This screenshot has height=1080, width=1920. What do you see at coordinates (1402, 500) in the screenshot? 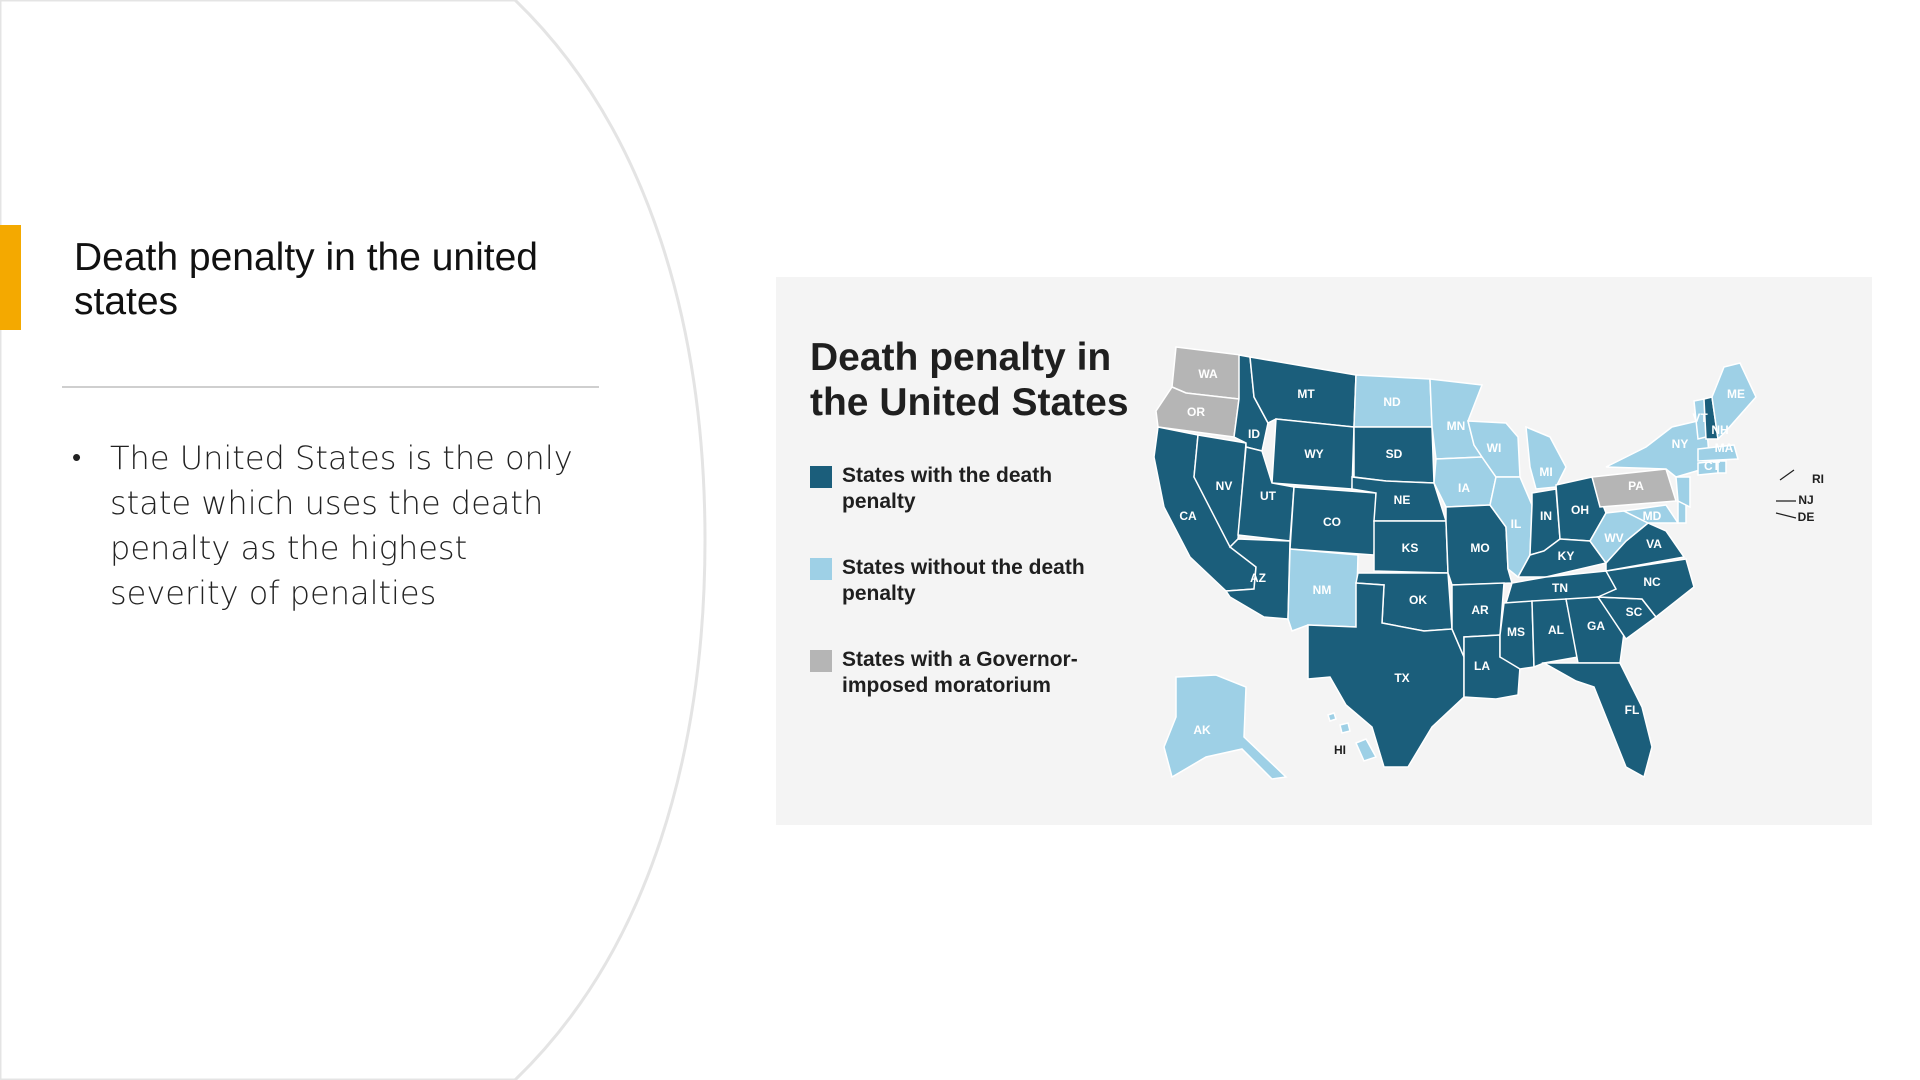
I see `state-label-ne: NE` at bounding box center [1402, 500].